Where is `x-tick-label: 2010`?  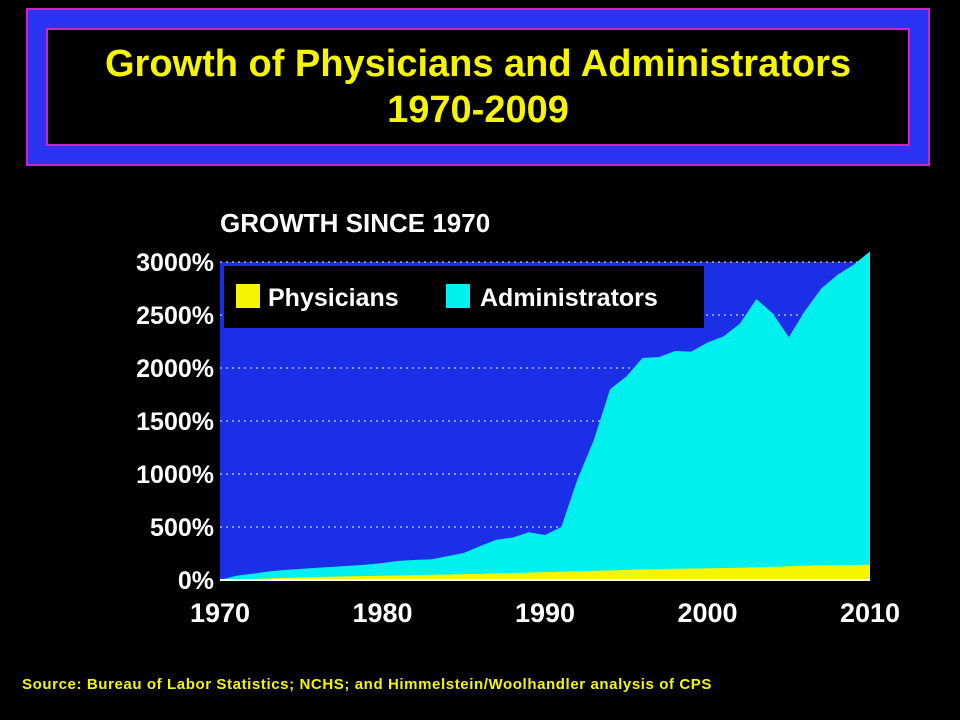 x-tick-label: 2010 is located at coordinates (870, 613).